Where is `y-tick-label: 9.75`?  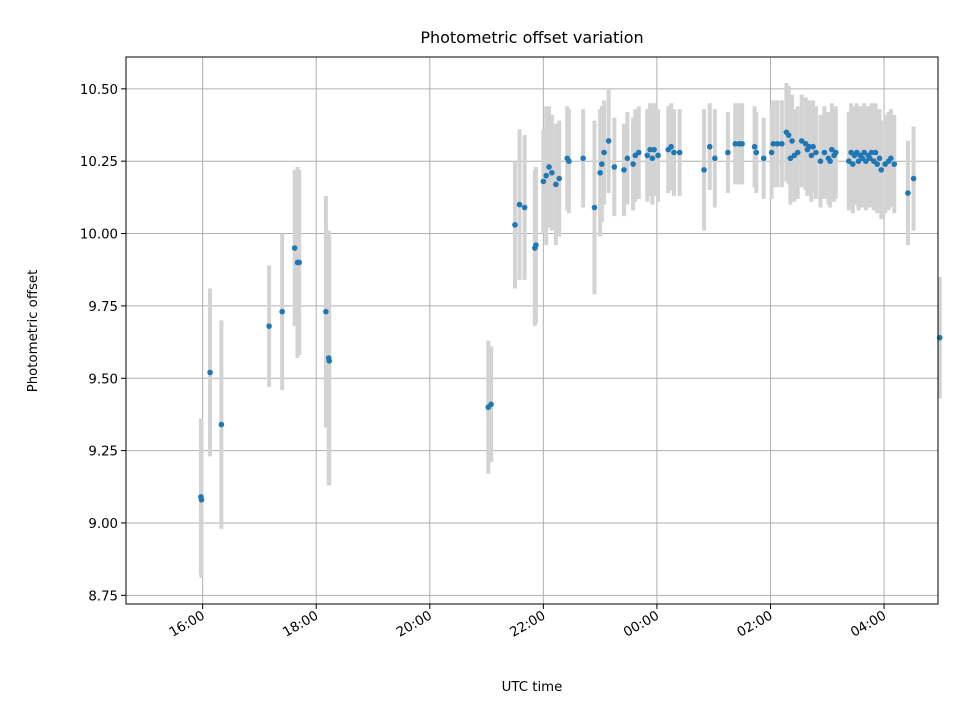
y-tick-label: 9.75 is located at coordinates (103, 307).